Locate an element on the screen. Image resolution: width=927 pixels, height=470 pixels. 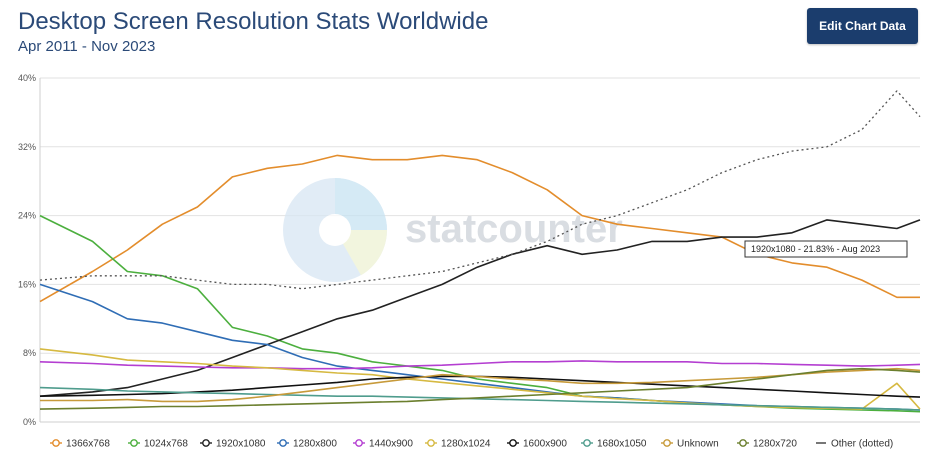
legend-item: 1366x768 is located at coordinates (80, 444).